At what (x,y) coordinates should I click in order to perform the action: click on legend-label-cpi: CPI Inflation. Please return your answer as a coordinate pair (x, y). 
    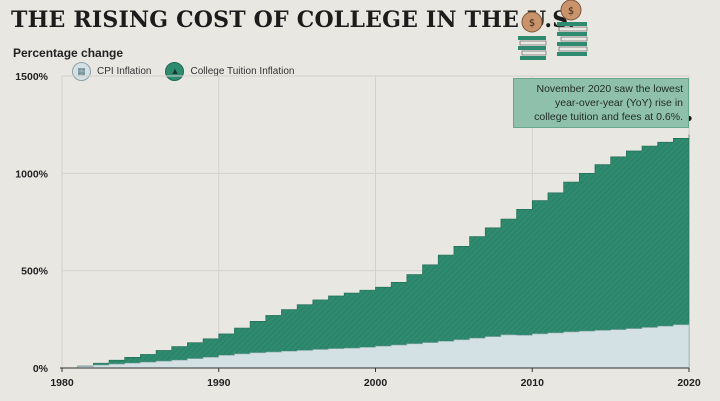
    Looking at the image, I should click on (124, 71).